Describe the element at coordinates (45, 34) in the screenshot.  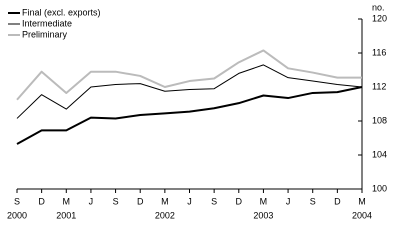
I see `legend-label: Preliminary` at that location.